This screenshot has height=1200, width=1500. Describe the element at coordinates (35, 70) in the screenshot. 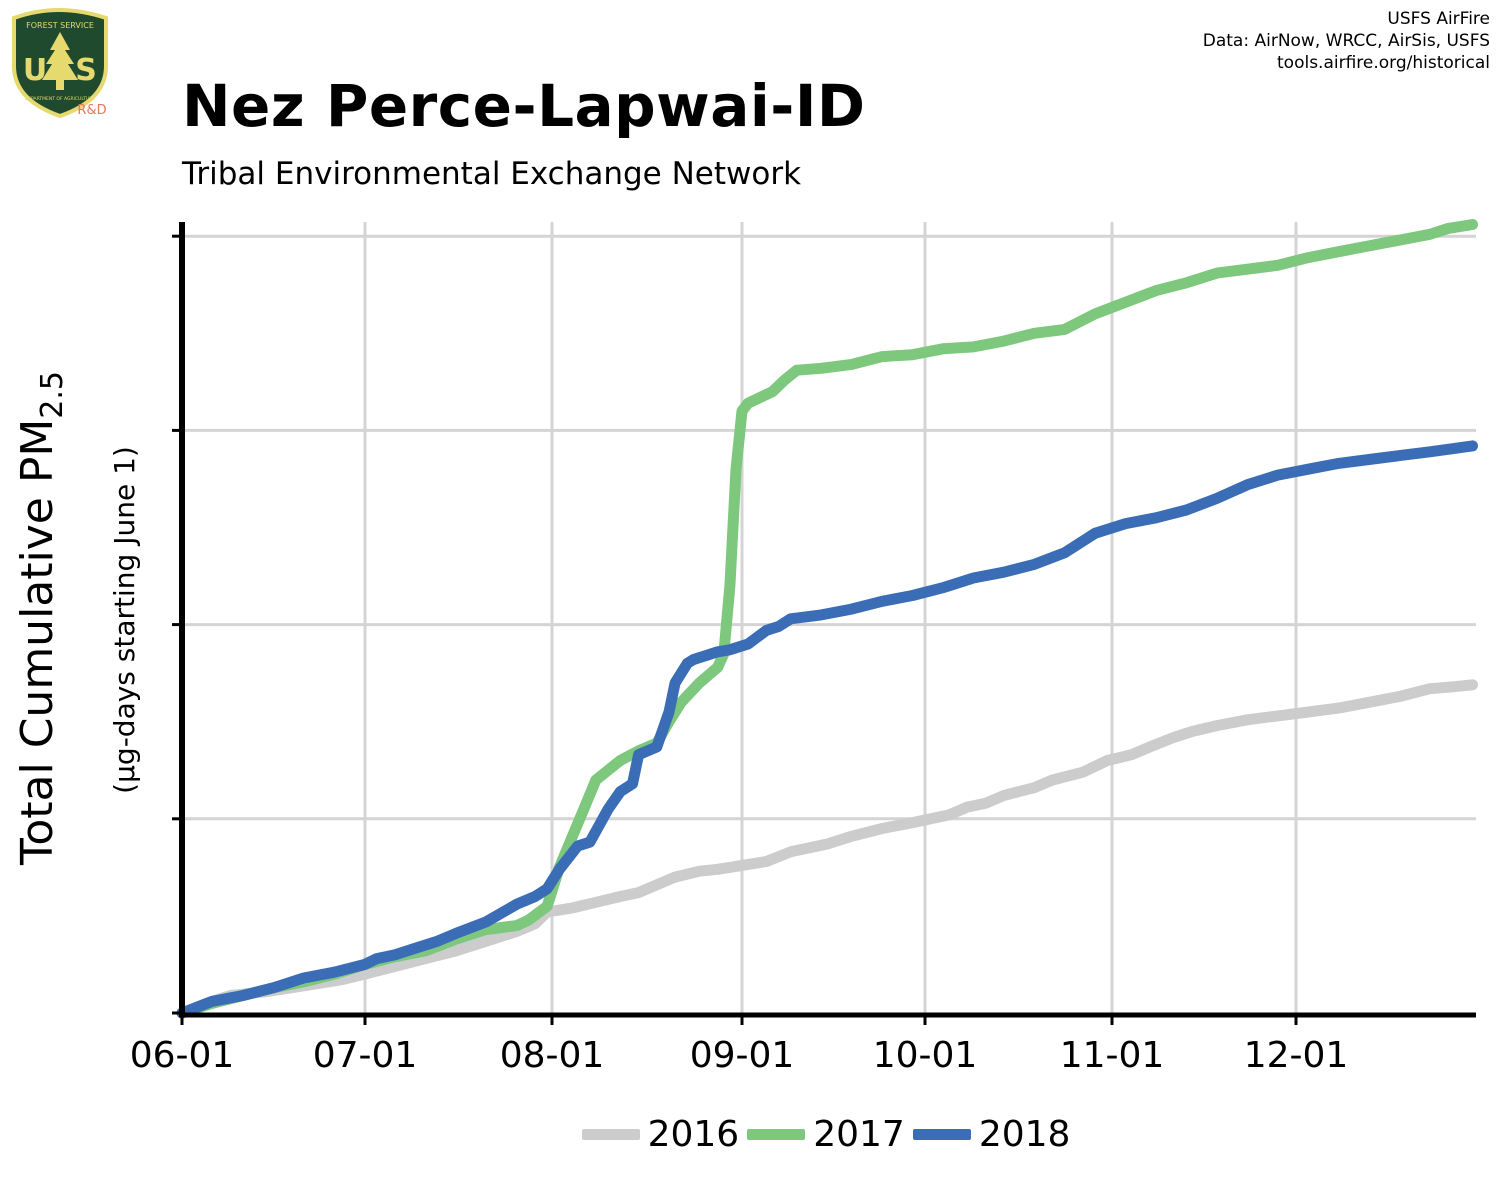

I see `logo-letter-u: U` at that location.